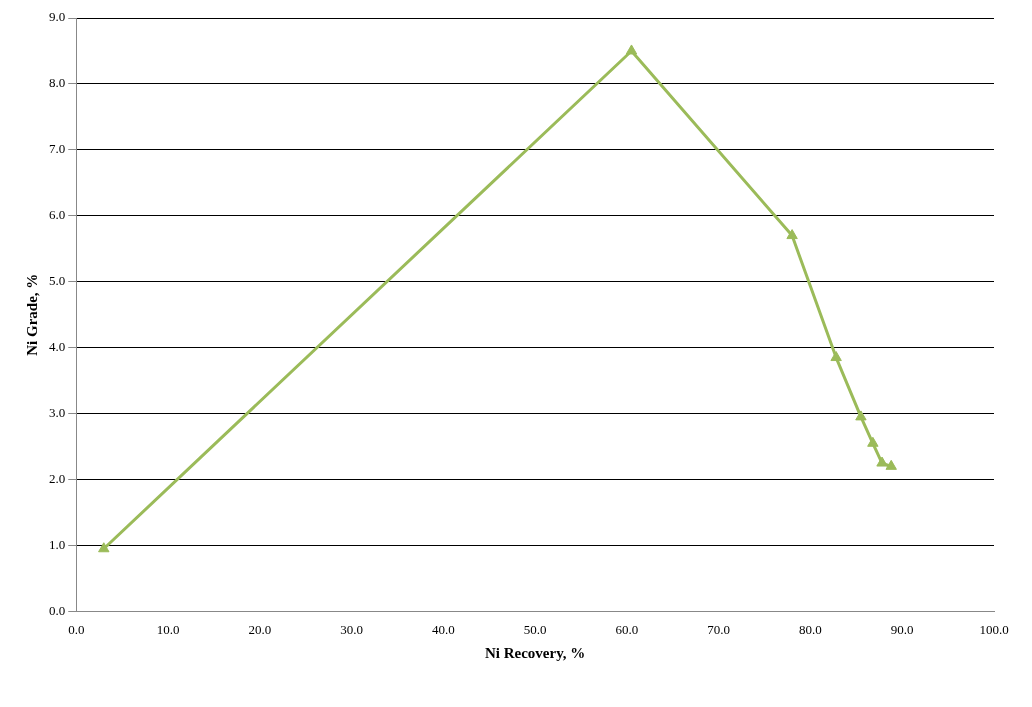 The width and height of the screenshot is (1032, 707). Describe the element at coordinates (57, 347) in the screenshot. I see `y-tick-label: 4.0` at that location.